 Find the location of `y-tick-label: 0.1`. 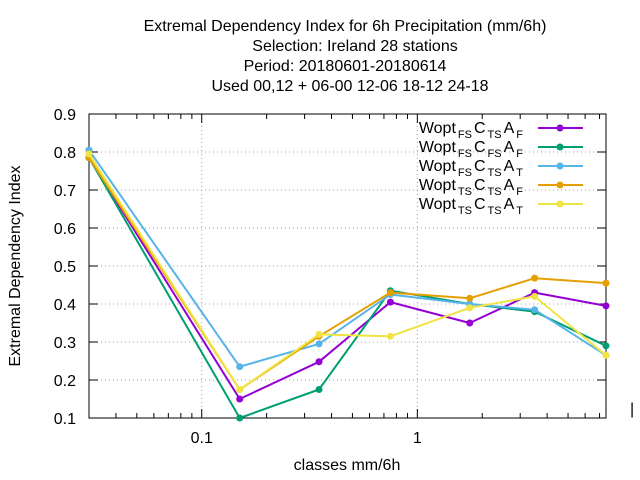

y-tick-label: 0.1 is located at coordinates (65, 419).